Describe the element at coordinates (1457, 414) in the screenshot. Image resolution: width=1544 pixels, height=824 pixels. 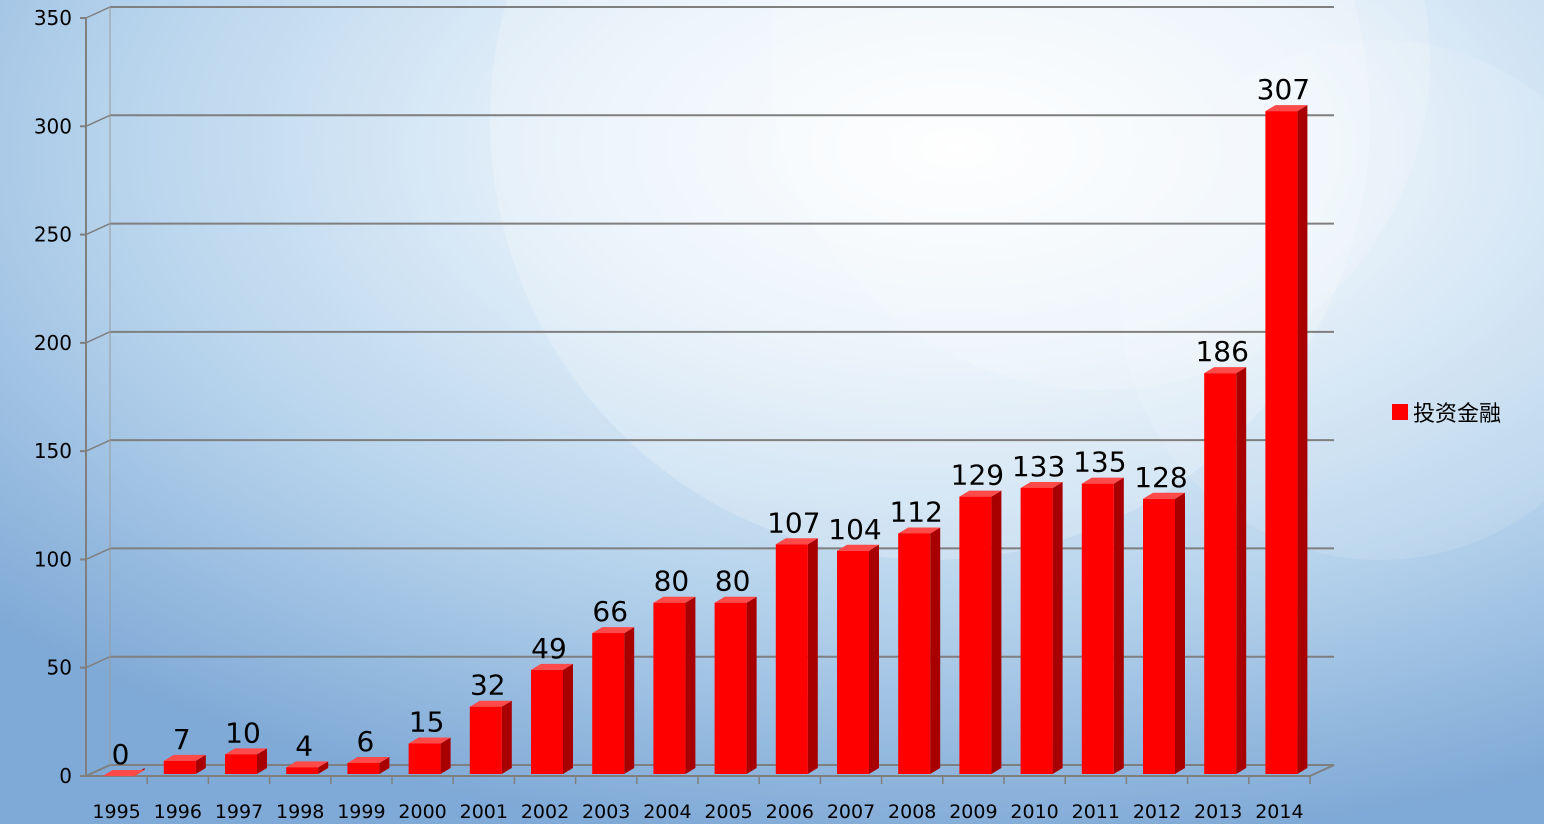
I see `legend-label: 投资金融` at that location.